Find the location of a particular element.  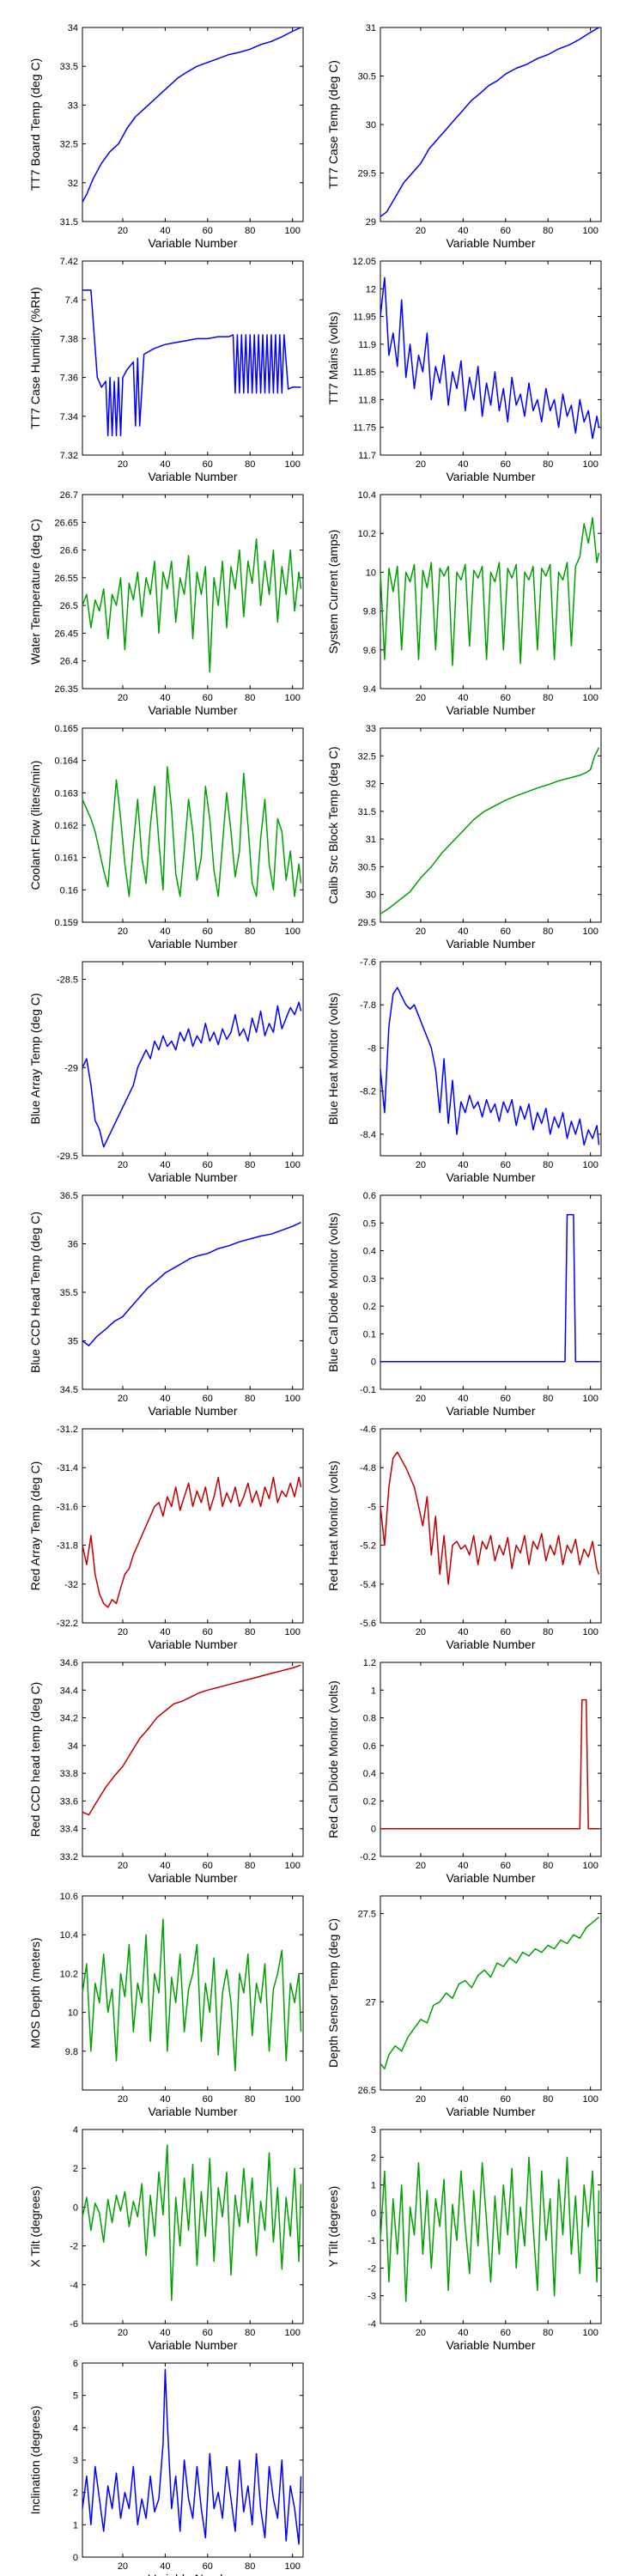

y-tick-label: 11.95 is located at coordinates (365, 318).